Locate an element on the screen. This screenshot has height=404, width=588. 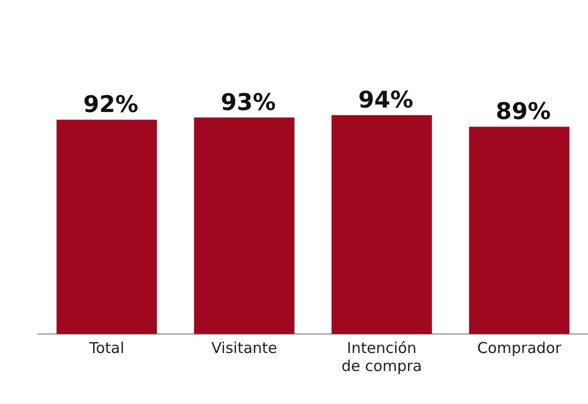
x-tick-label: Visitante is located at coordinates (244, 347).